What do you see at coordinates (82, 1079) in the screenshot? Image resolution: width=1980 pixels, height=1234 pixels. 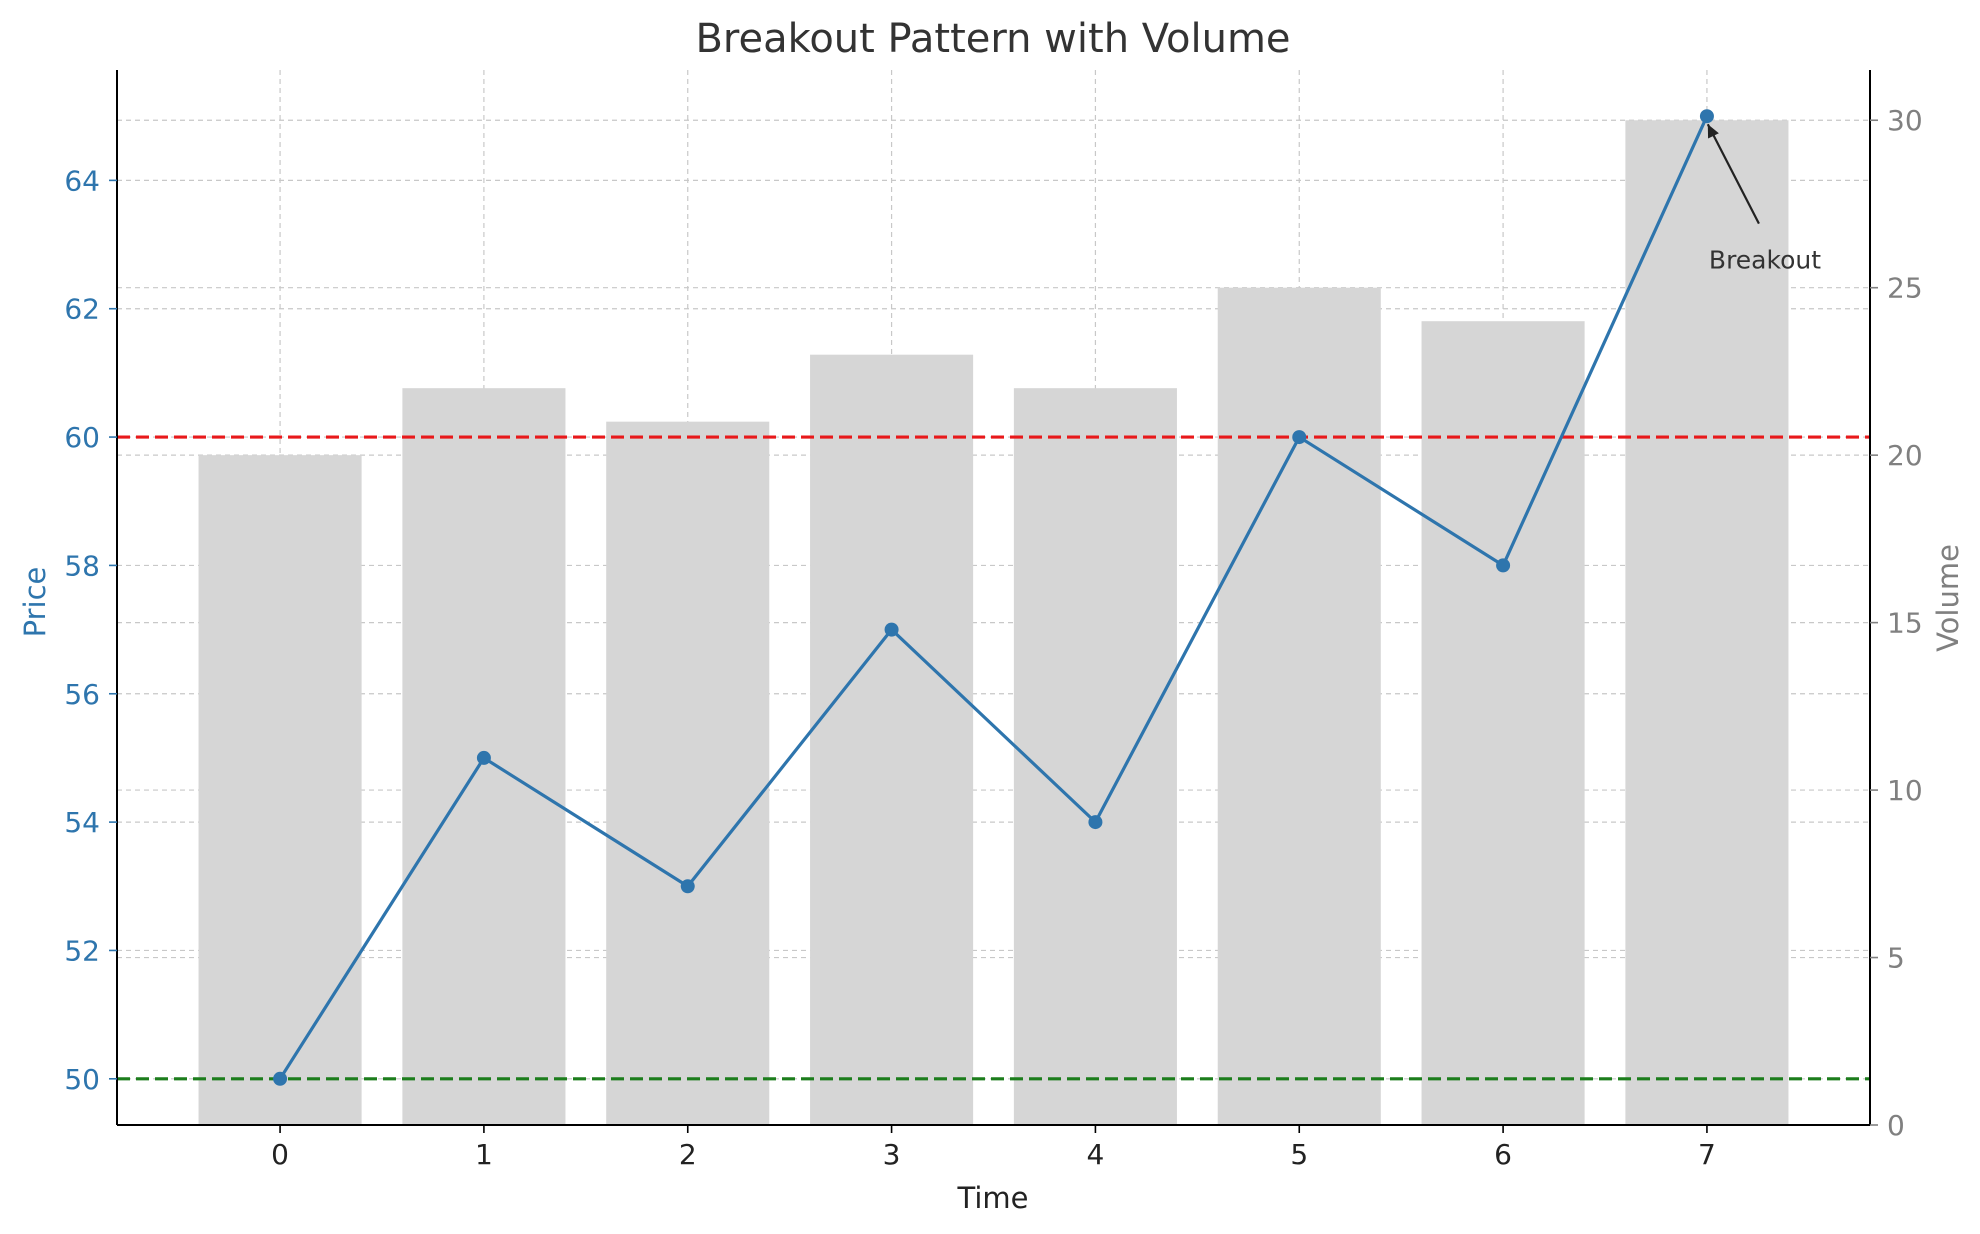 I see `y-left-tick-label: 50` at bounding box center [82, 1079].